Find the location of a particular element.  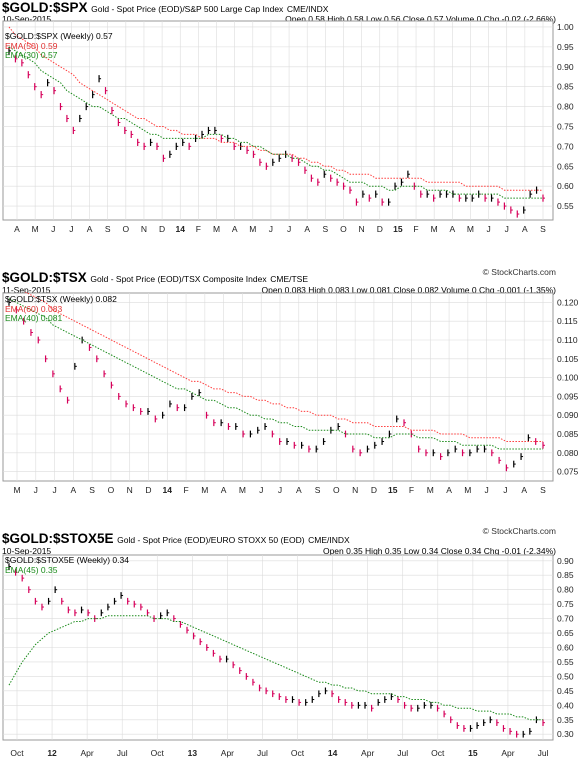

y-tick-label: 0.100 is located at coordinates (567, 378).